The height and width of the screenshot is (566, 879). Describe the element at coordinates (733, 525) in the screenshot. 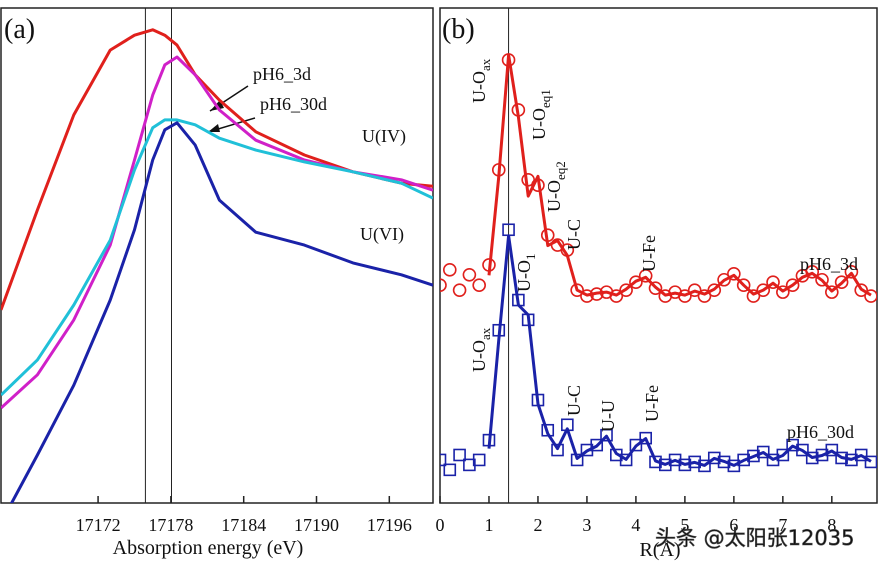

I see `x-tick-label: 6` at that location.